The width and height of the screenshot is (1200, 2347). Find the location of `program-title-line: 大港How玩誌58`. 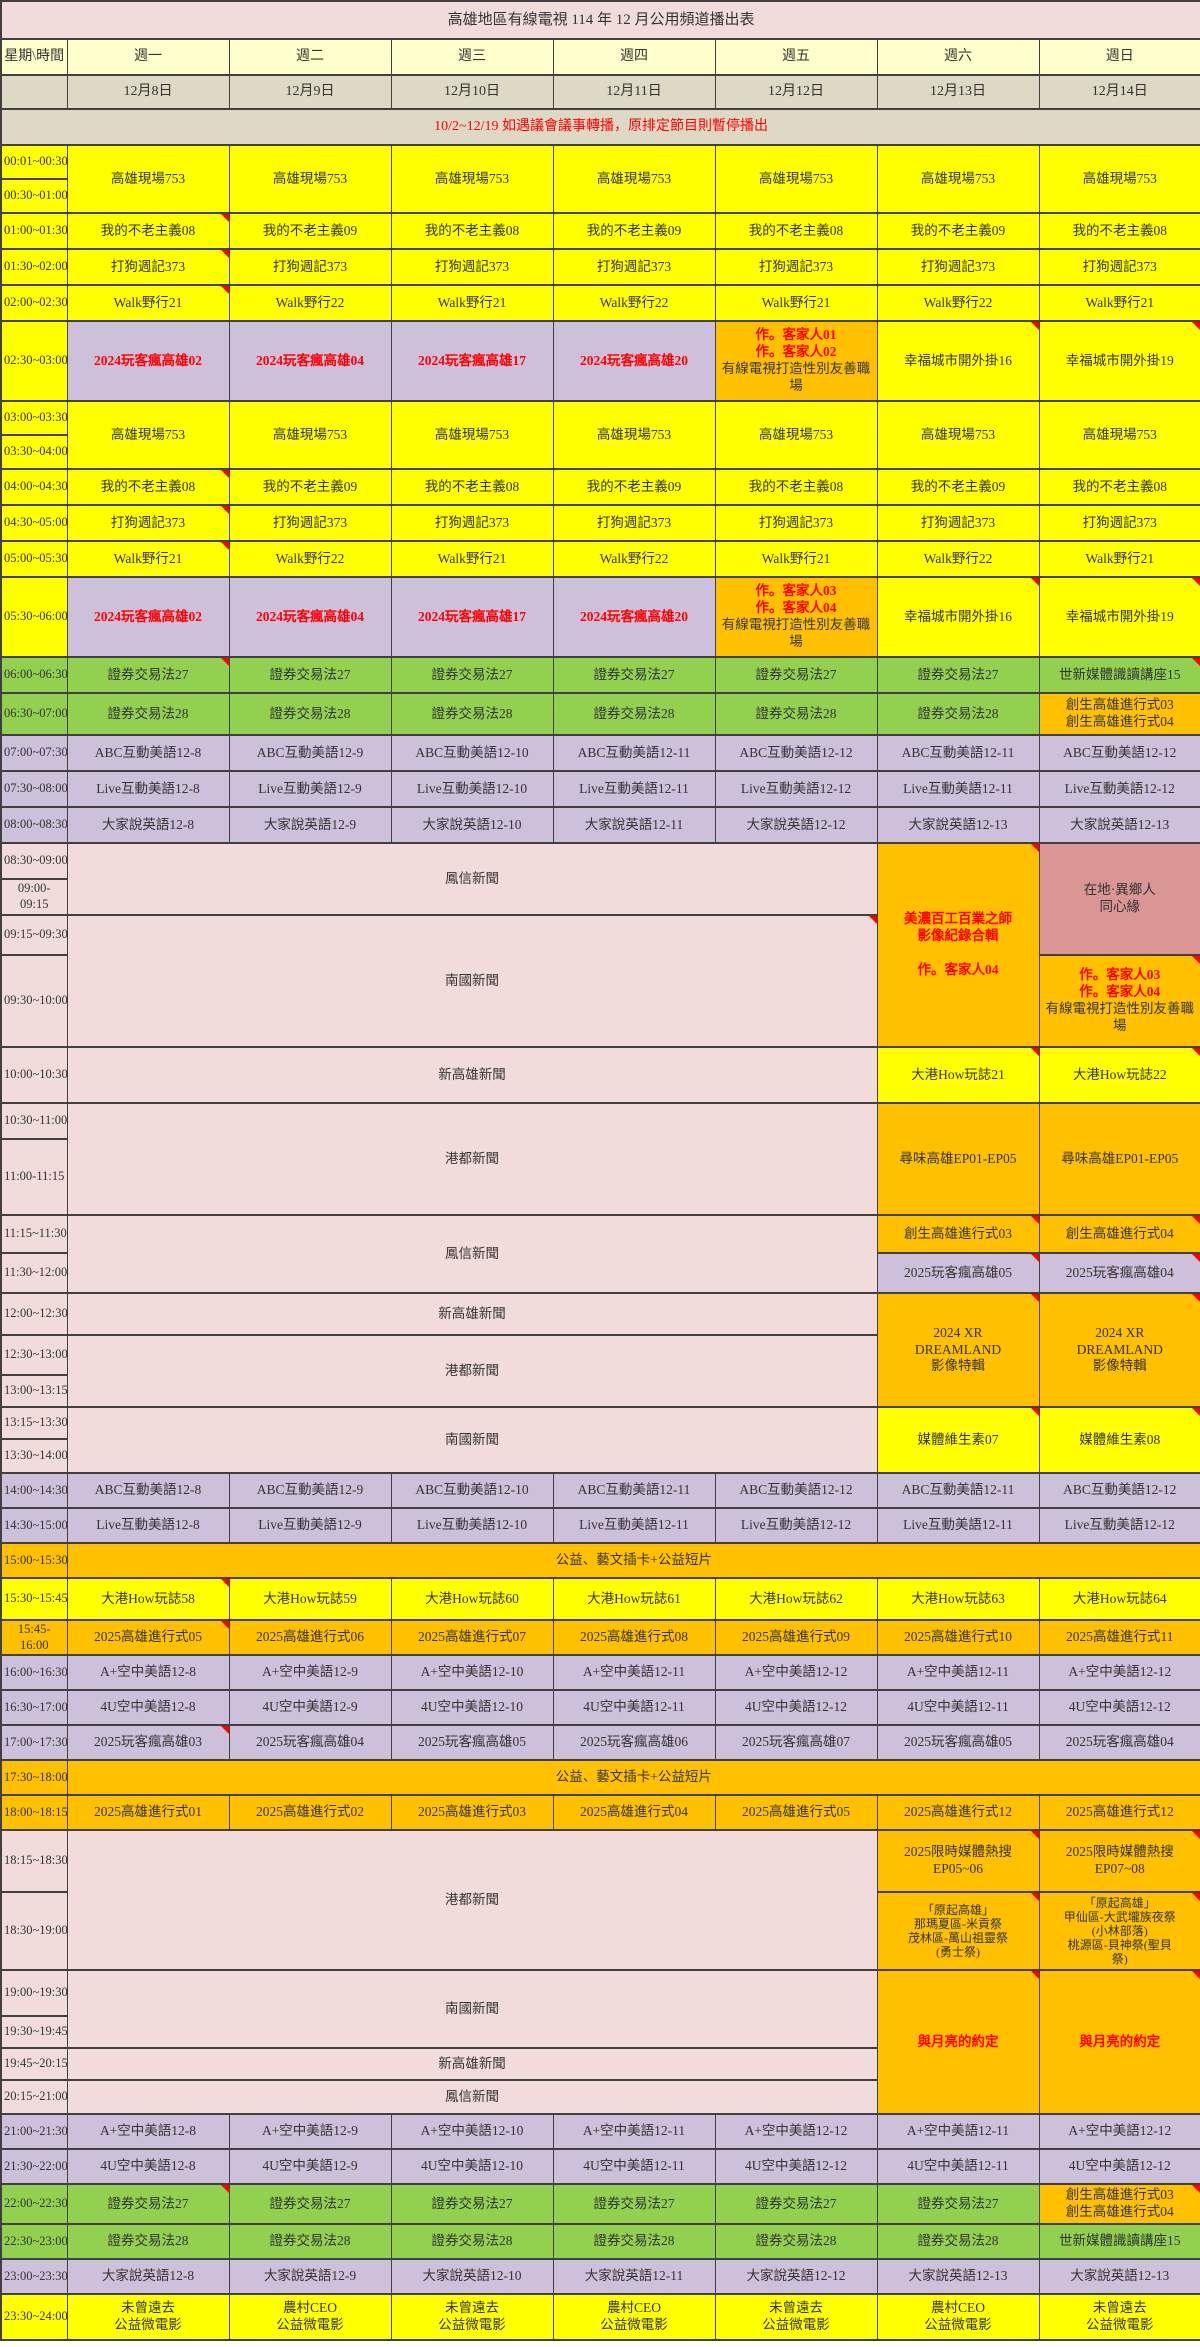

program-title-line: 大港How玩誌58 is located at coordinates (148, 1598).